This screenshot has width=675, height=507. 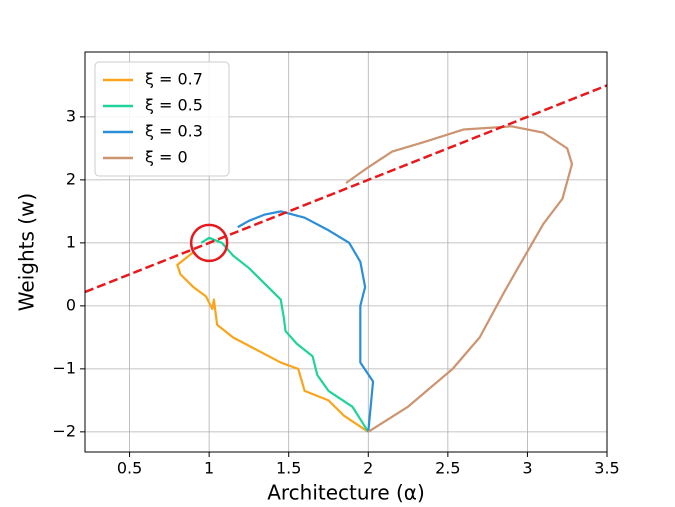 What do you see at coordinates (209, 468) in the screenshot?
I see `x-tick-label: 1` at bounding box center [209, 468].